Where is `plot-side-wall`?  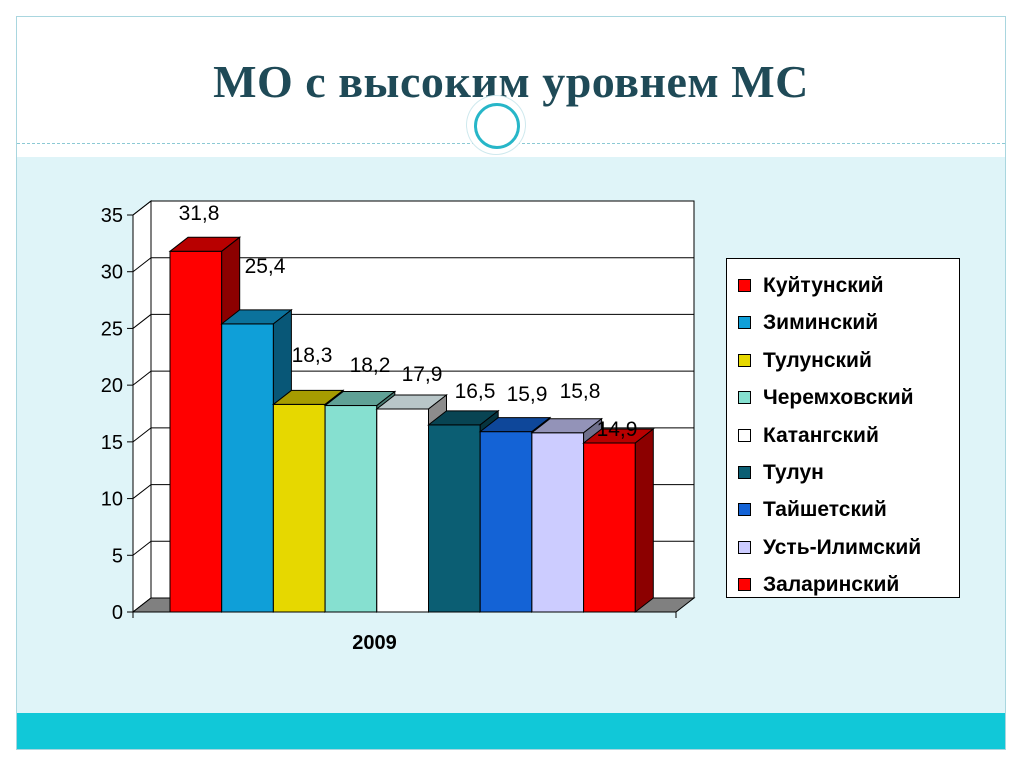
plot-side-wall is located at coordinates (142, 406).